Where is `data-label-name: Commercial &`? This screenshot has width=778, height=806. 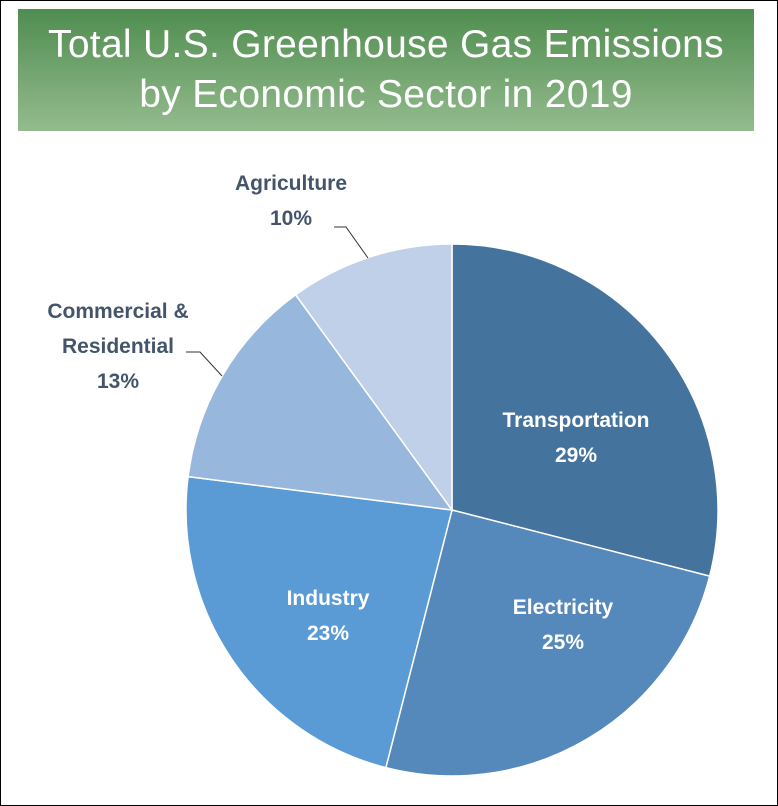
data-label-name: Commercial & is located at coordinates (117, 311).